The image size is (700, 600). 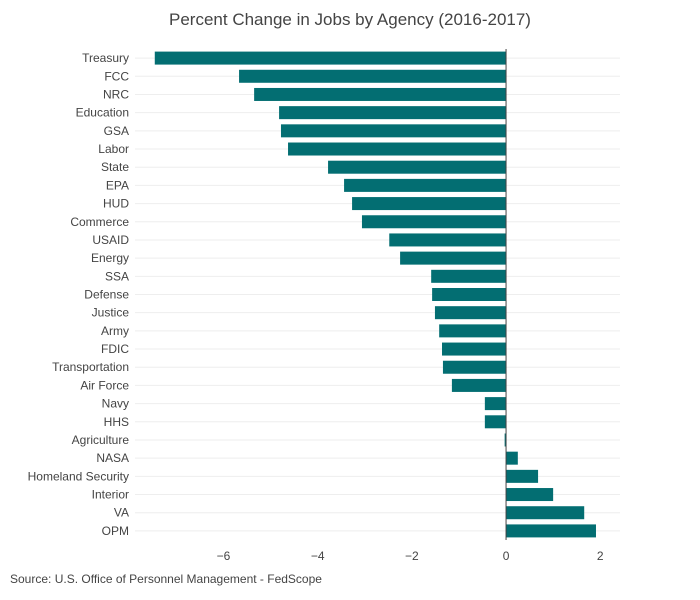 I want to click on x-tick-label: −4, so click(x=318, y=556).